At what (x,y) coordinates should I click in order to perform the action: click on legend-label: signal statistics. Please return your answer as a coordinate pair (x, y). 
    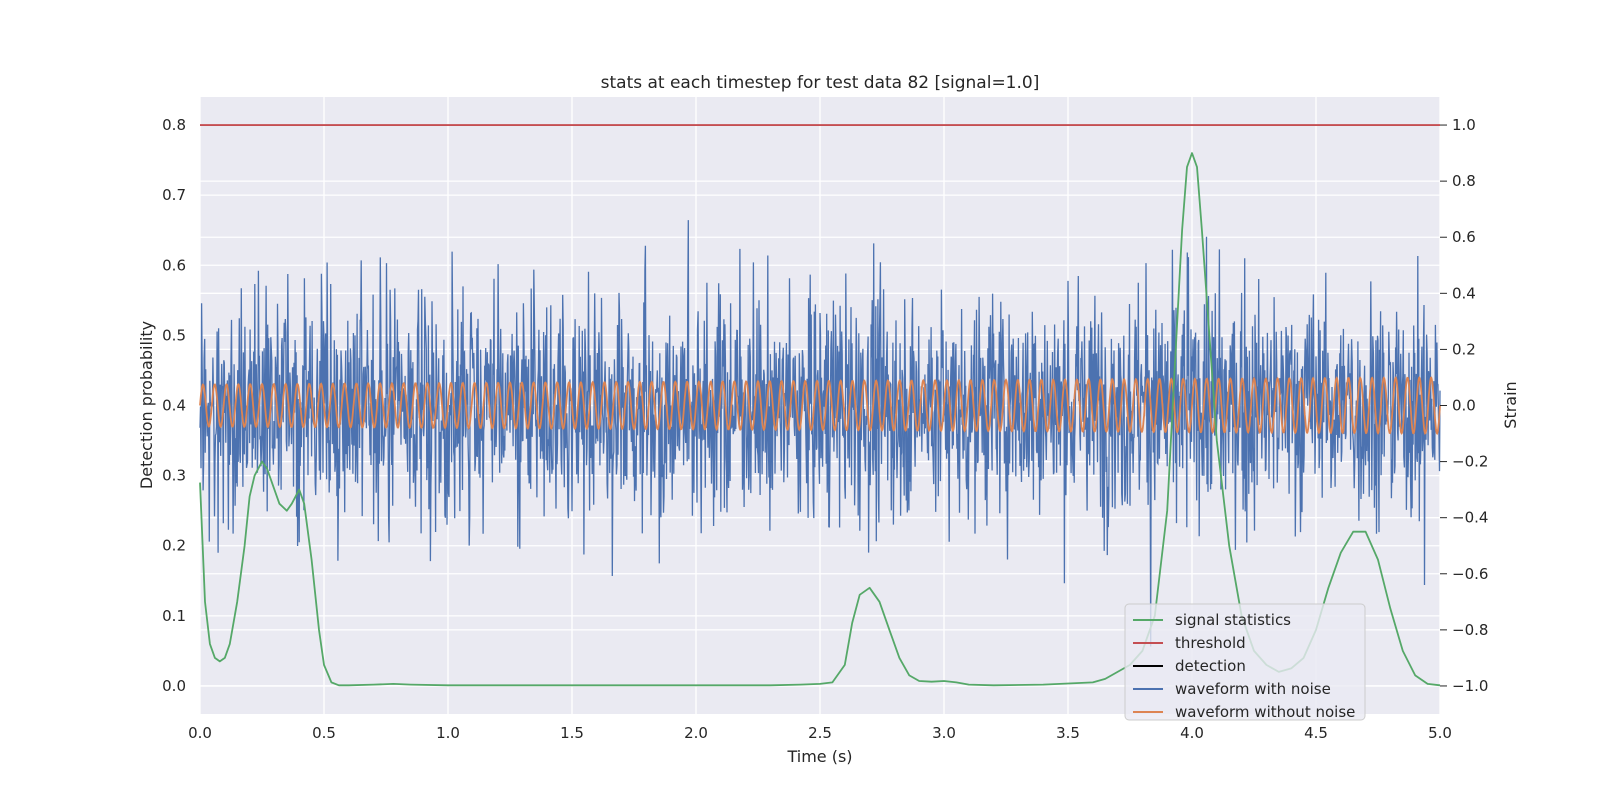
    Looking at the image, I should click on (1233, 620).